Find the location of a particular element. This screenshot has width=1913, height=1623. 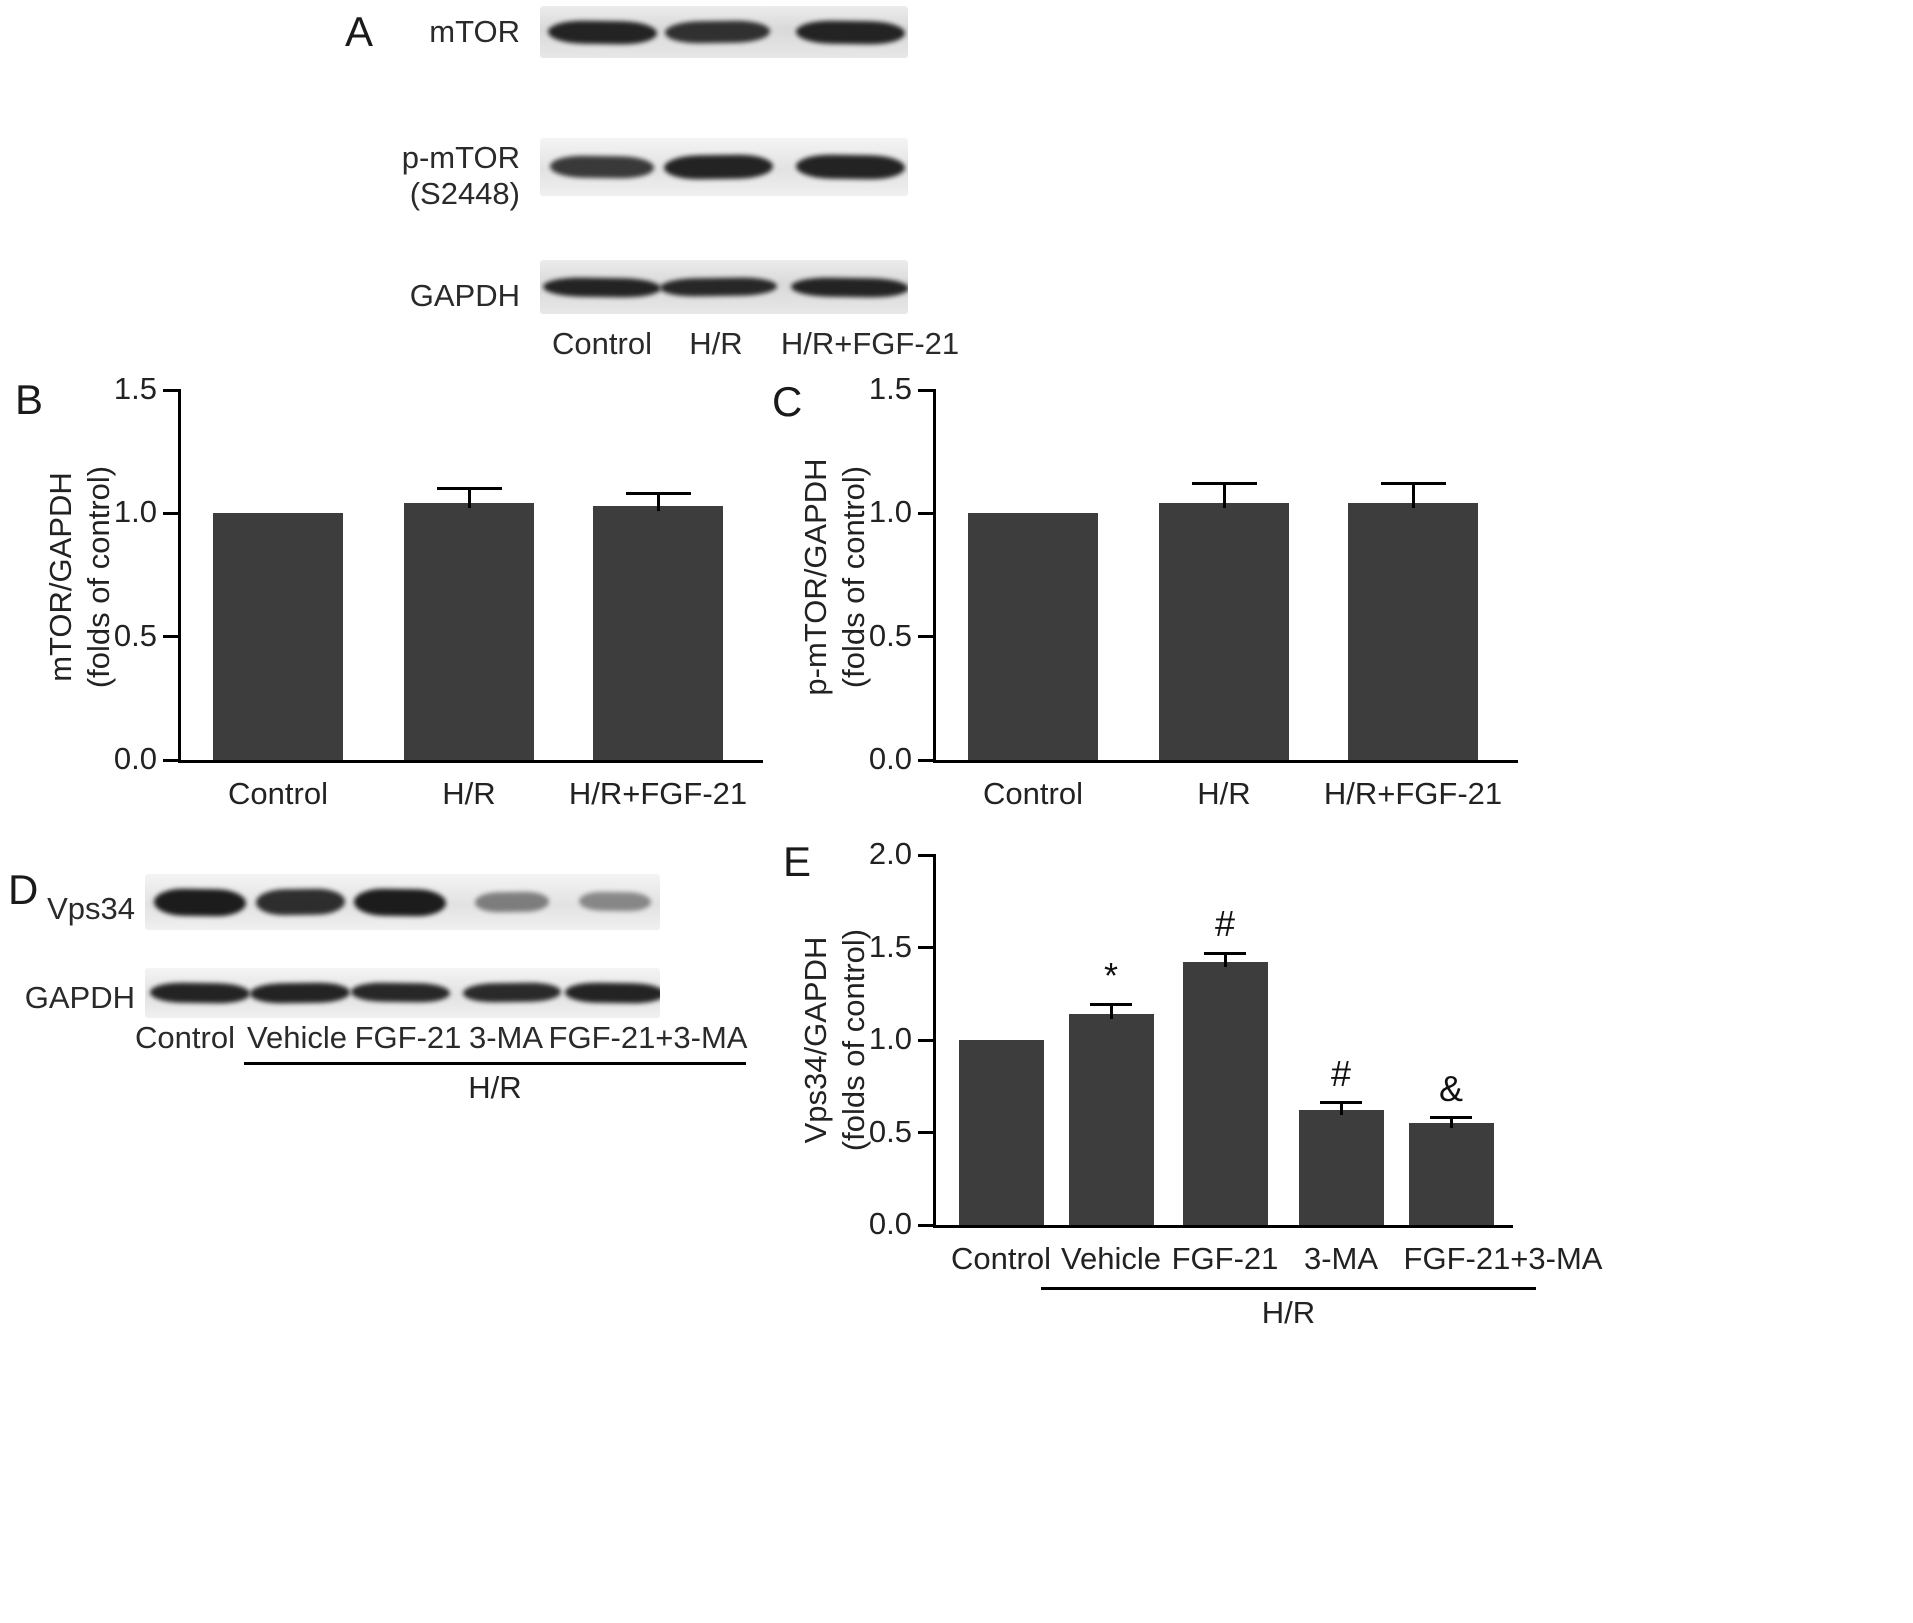

panel-d-letter: D is located at coordinates (23, 889).